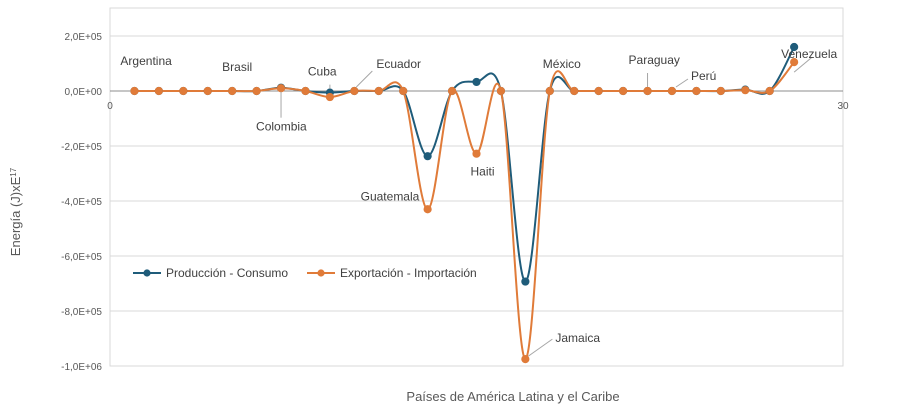  Describe the element at coordinates (15, 211) in the screenshot. I see `y-axis-label: Energía (J)xE17` at that location.